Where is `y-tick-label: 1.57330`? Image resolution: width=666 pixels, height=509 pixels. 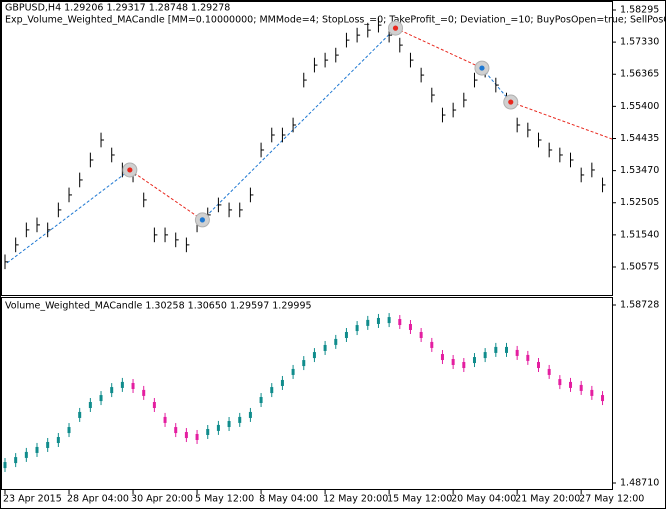
y-tick-label: 1.57330 is located at coordinates (639, 42).